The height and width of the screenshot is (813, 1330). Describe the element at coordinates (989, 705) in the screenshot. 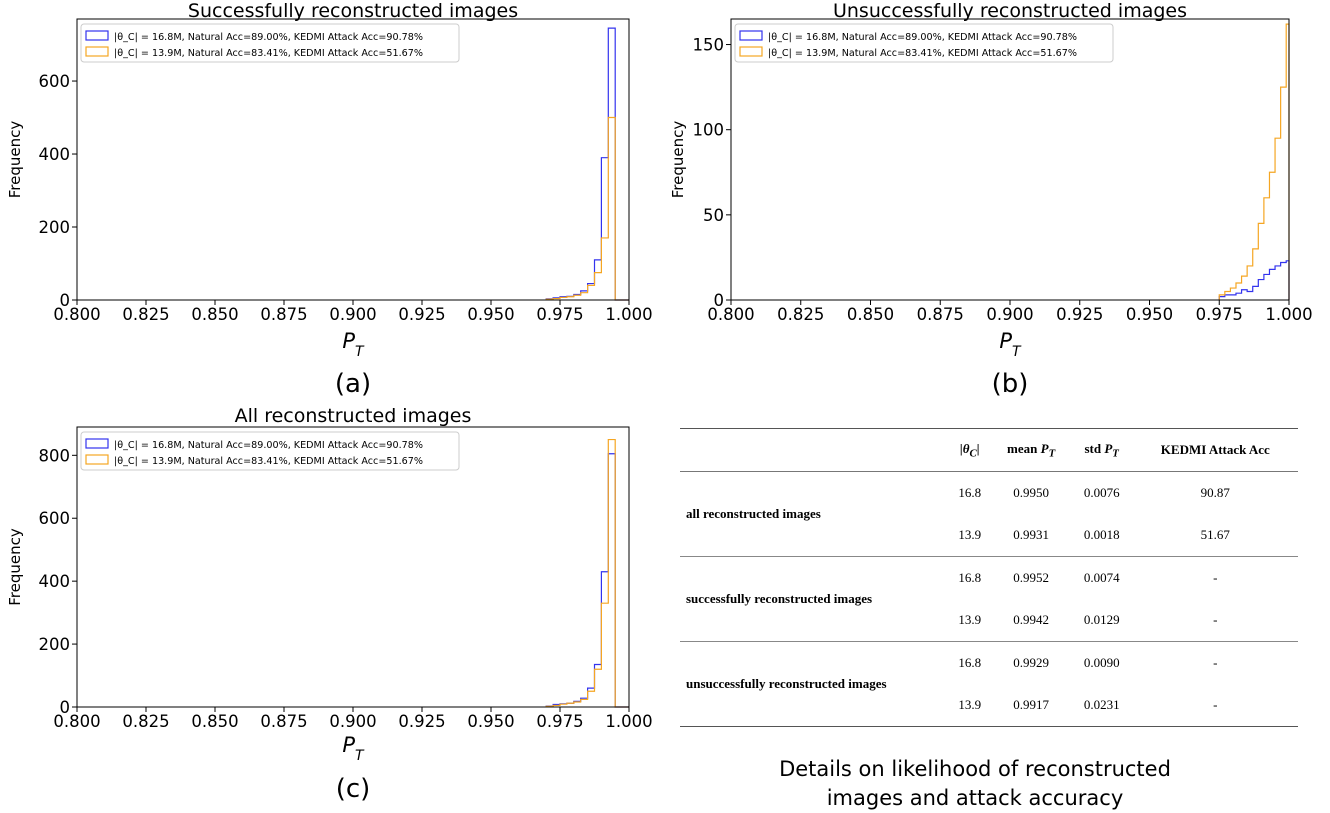

I see `table-row: 13.9 0.9917 0.0231 -` at that location.